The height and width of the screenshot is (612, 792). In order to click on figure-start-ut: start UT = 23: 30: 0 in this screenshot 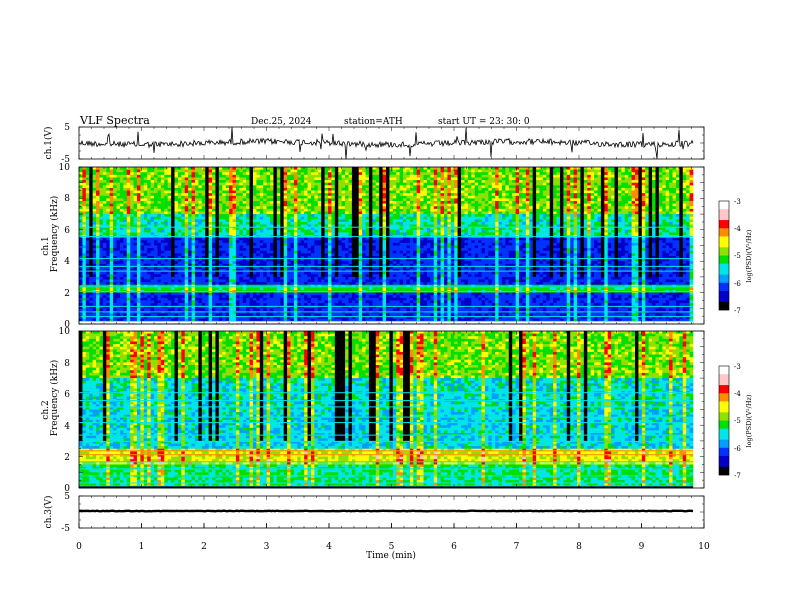, I will do `click(484, 122)`.